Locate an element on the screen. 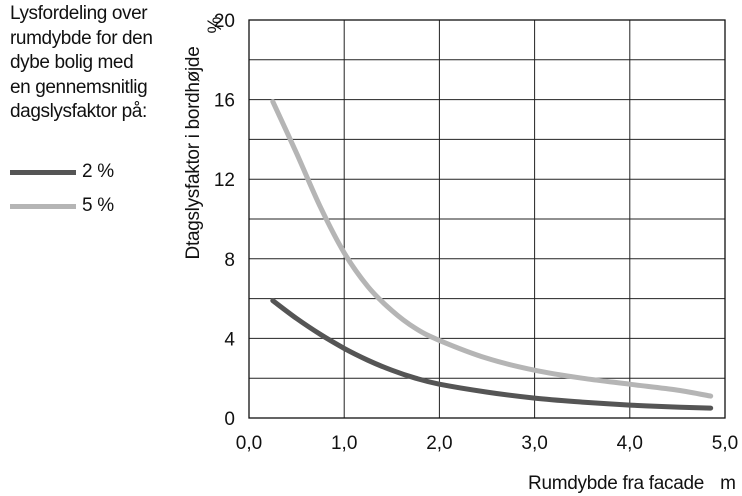 The height and width of the screenshot is (496, 742). y-tick-label: 20 is located at coordinates (224, 21).